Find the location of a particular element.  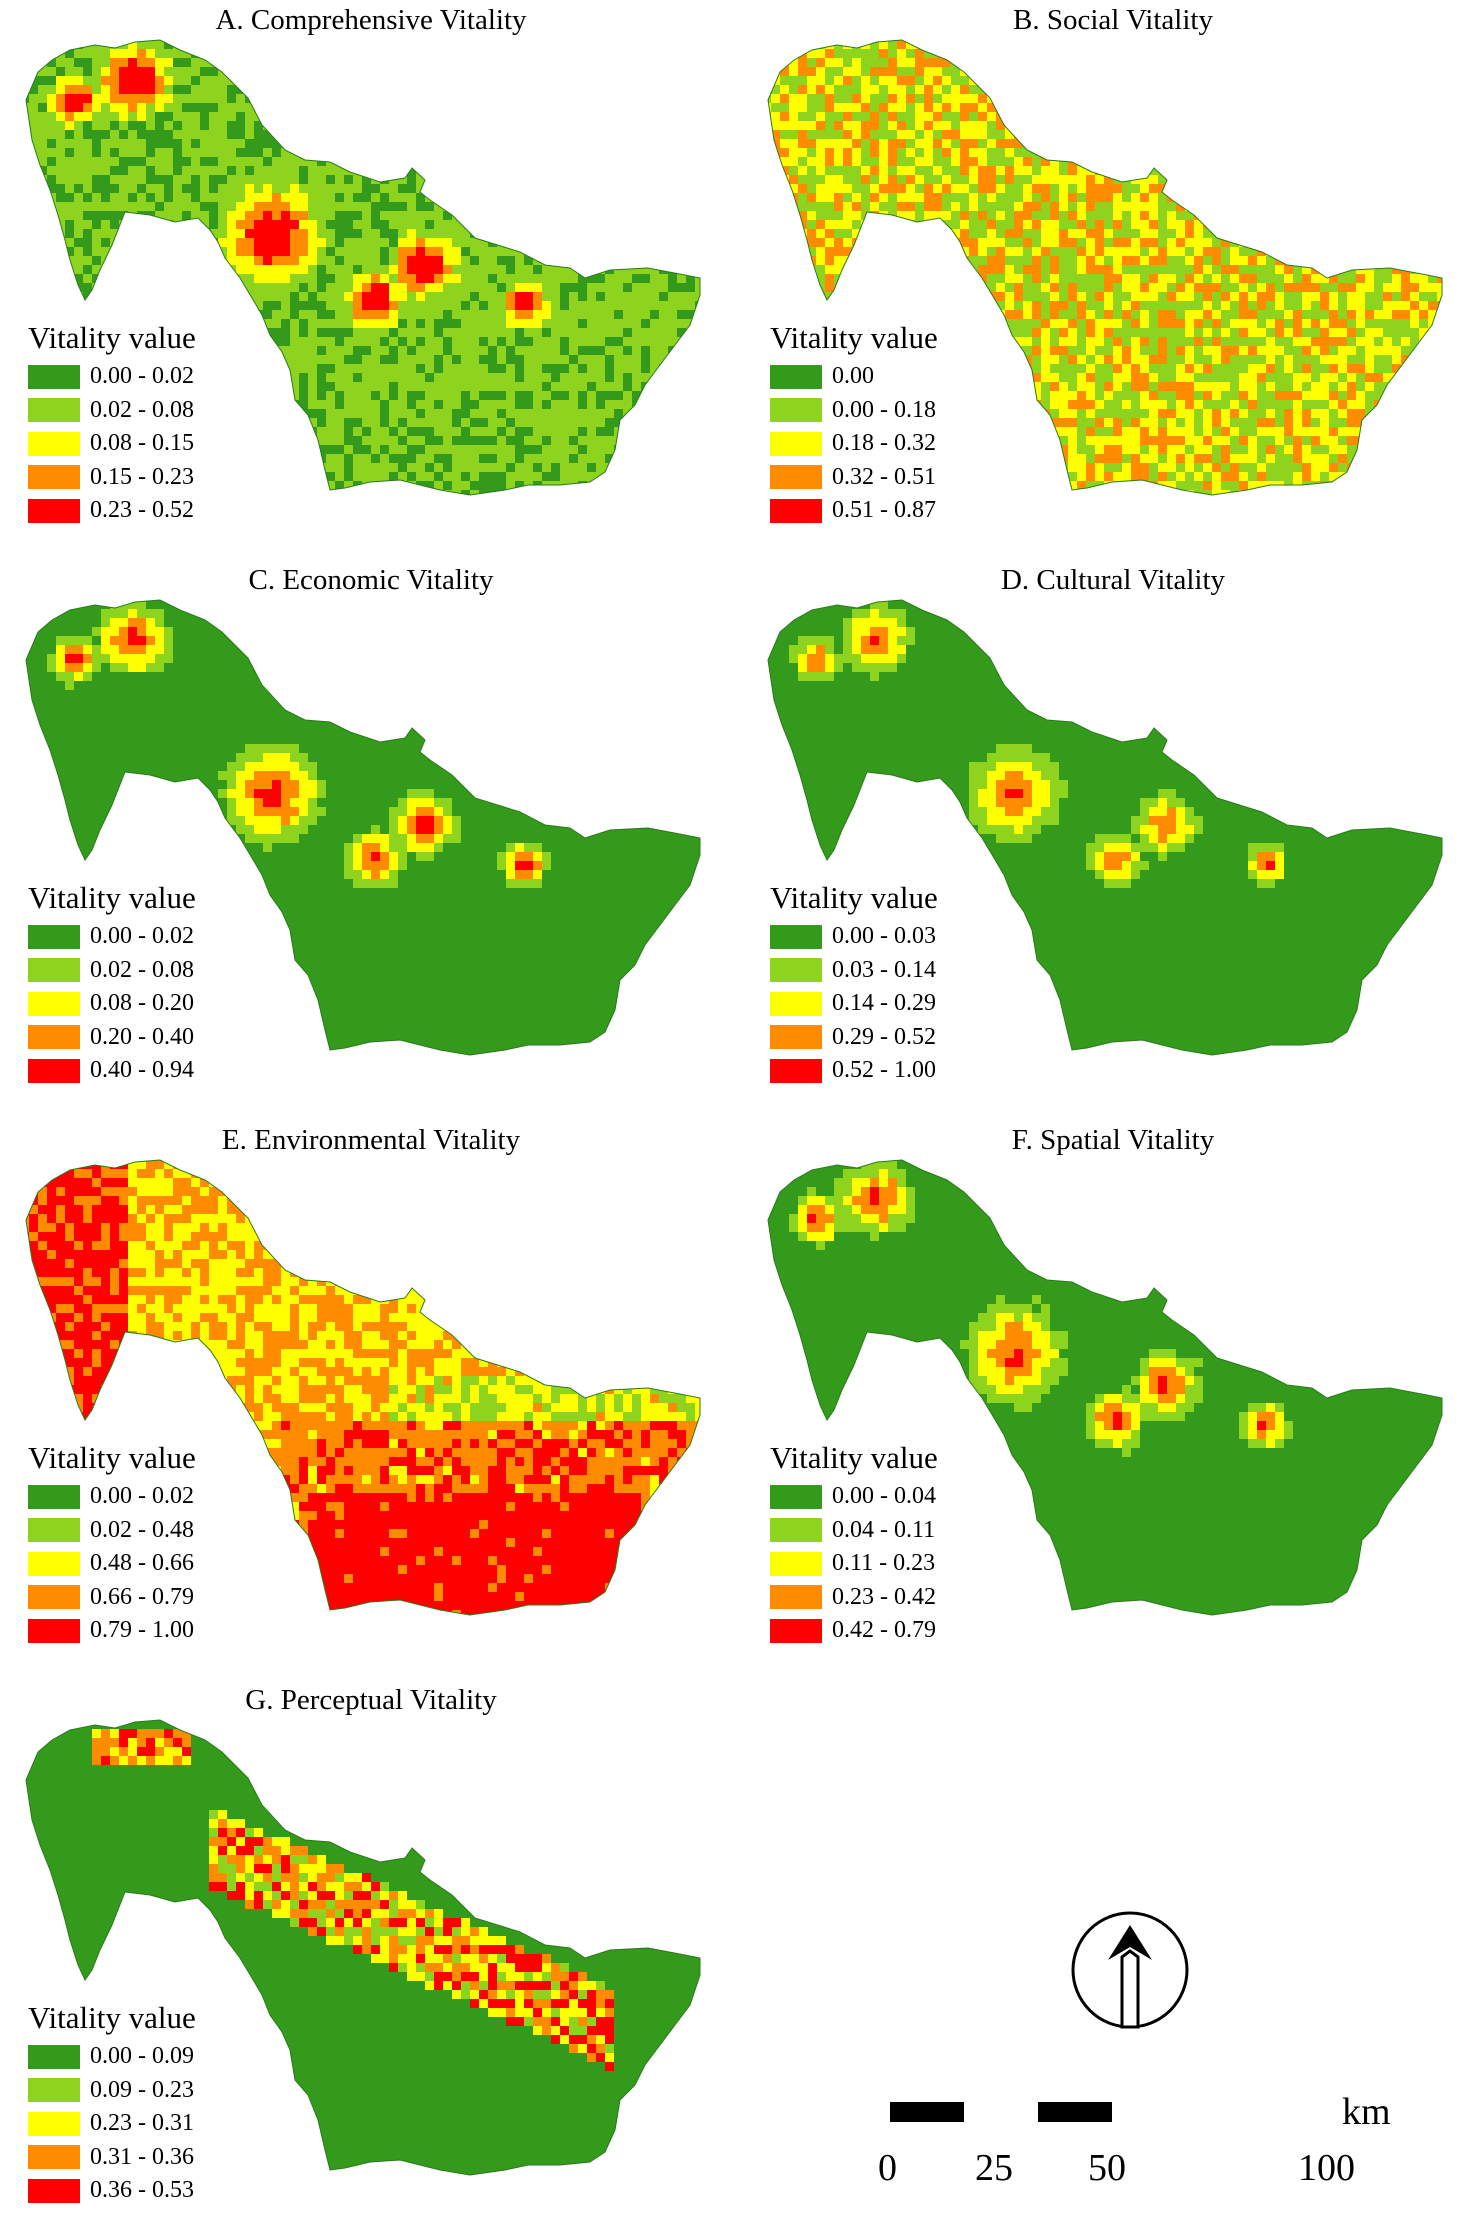

legend-item: 0.08 - 0.20 is located at coordinates (112, 1004).